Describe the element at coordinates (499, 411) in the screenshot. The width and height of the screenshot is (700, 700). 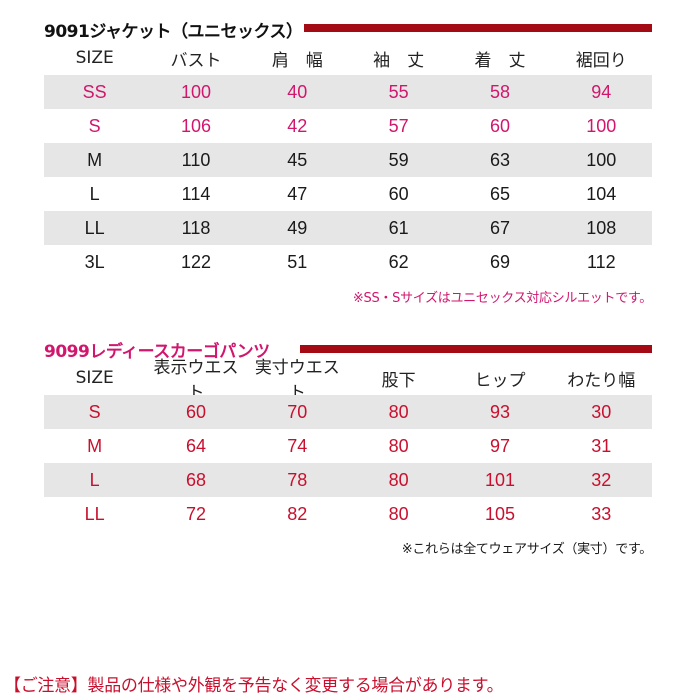
I see `value-cell: 93` at that location.